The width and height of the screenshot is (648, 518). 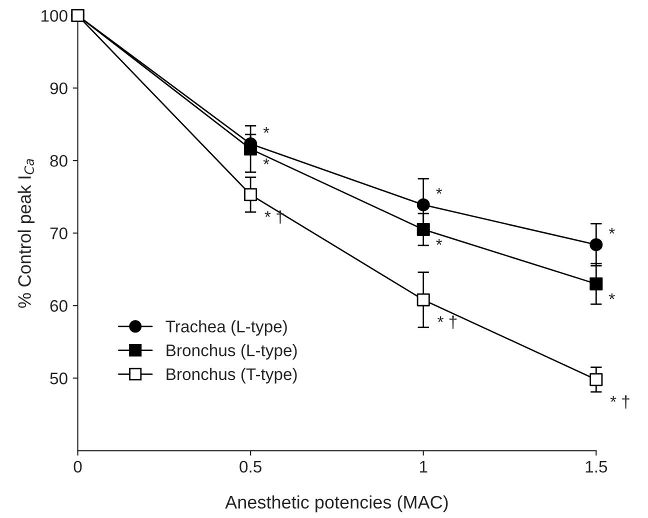 What do you see at coordinates (59, 306) in the screenshot?
I see `y-tick-label: 60` at bounding box center [59, 306].